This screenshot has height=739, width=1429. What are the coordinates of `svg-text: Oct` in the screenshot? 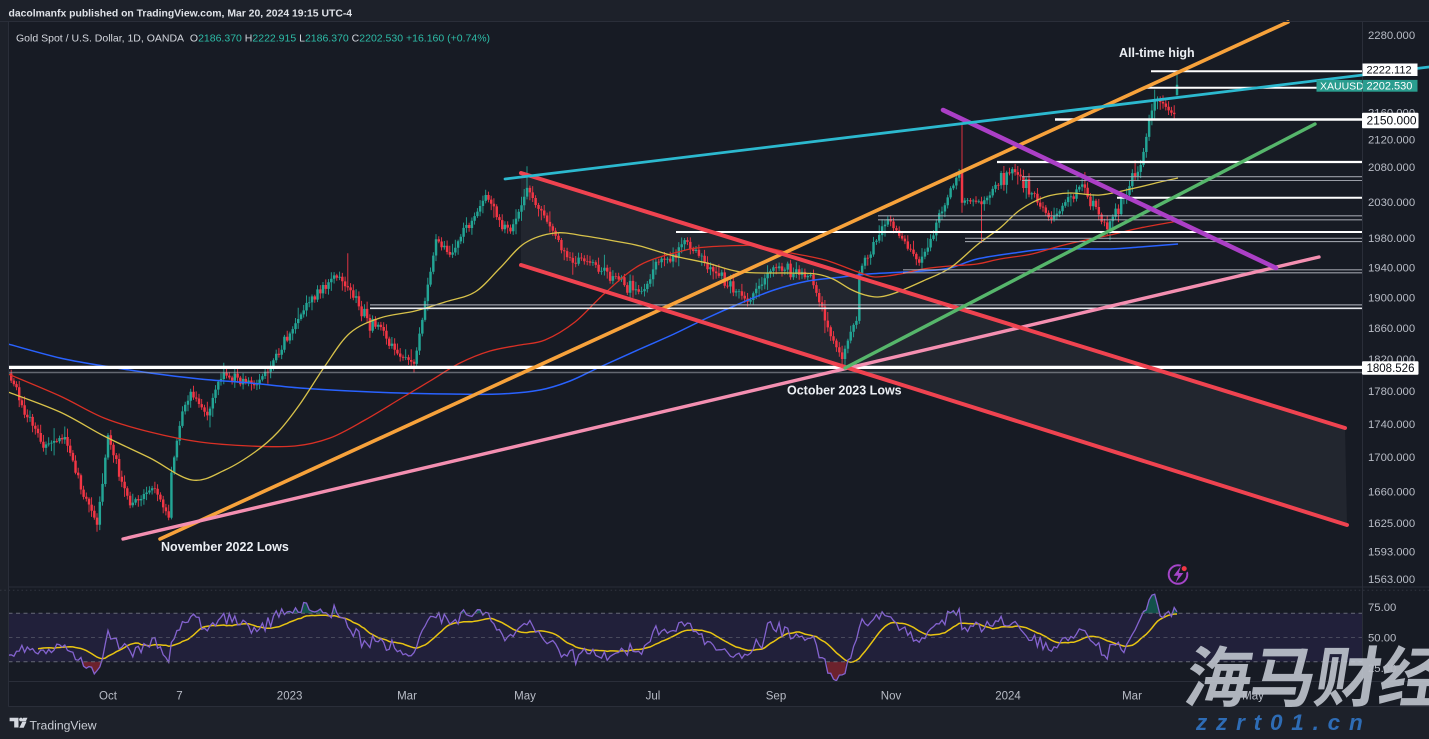 It's located at (108, 697).